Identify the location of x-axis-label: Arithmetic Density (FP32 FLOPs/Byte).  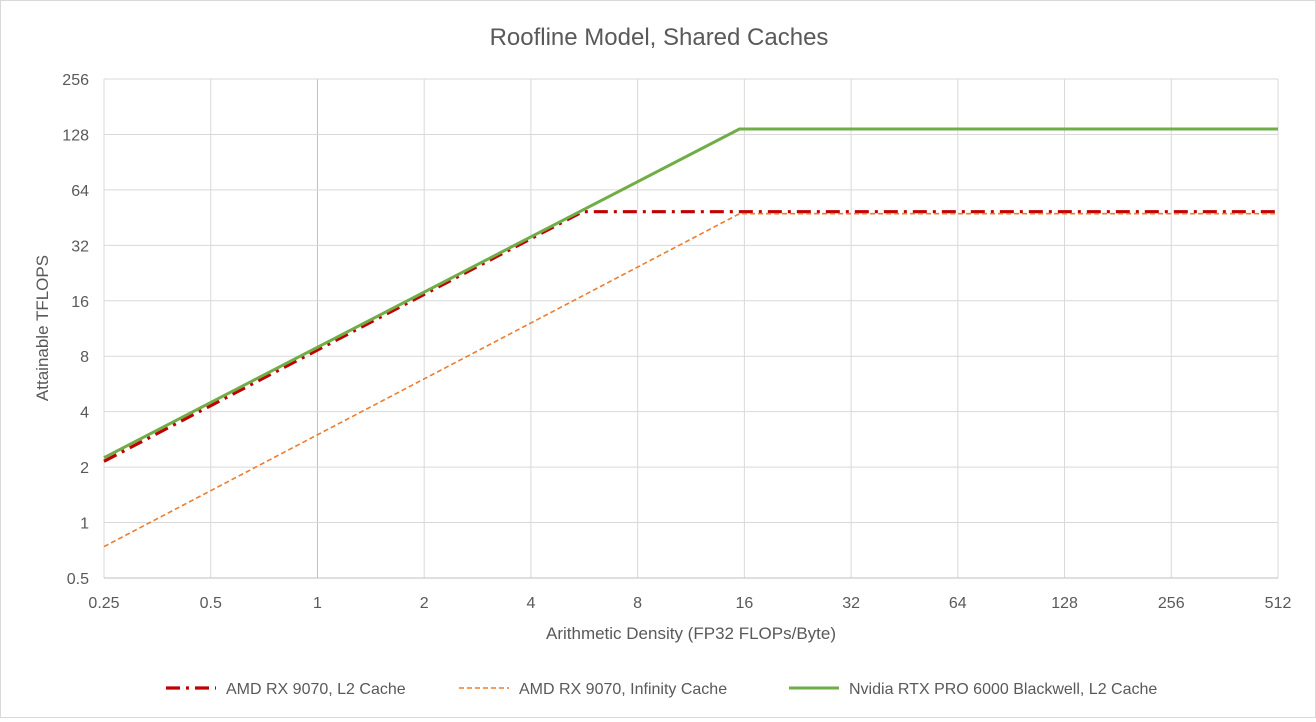
(691, 633).